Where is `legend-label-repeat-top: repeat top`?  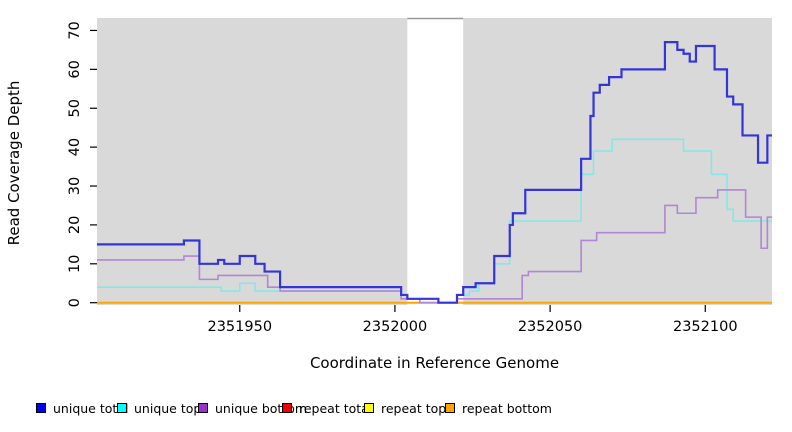 legend-label-repeat-top: repeat top is located at coordinates (414, 408).